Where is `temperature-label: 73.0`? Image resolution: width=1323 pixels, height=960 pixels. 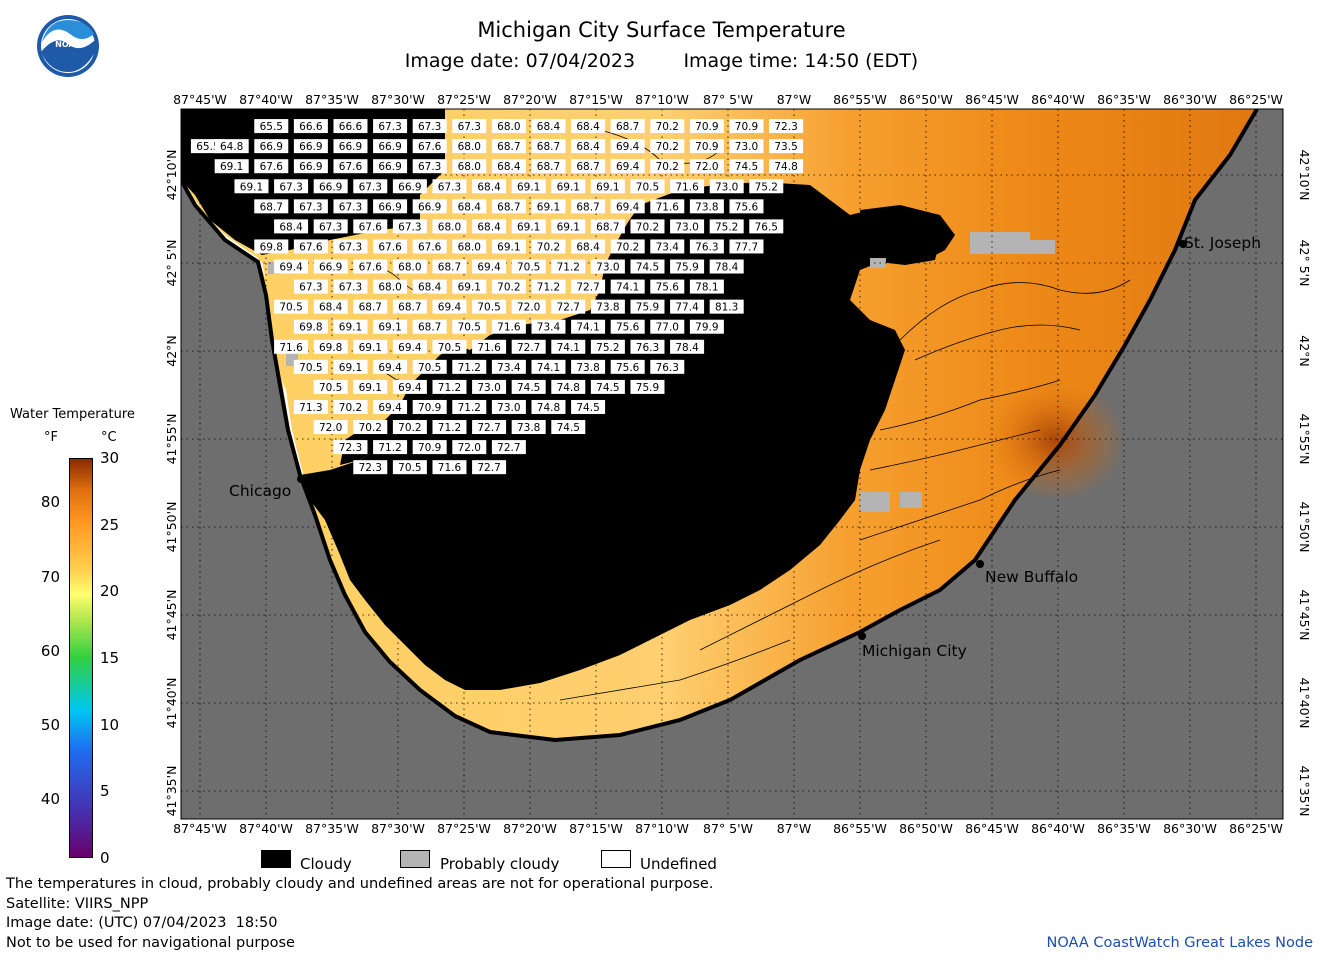 temperature-label: 73.0 is located at coordinates (508, 406).